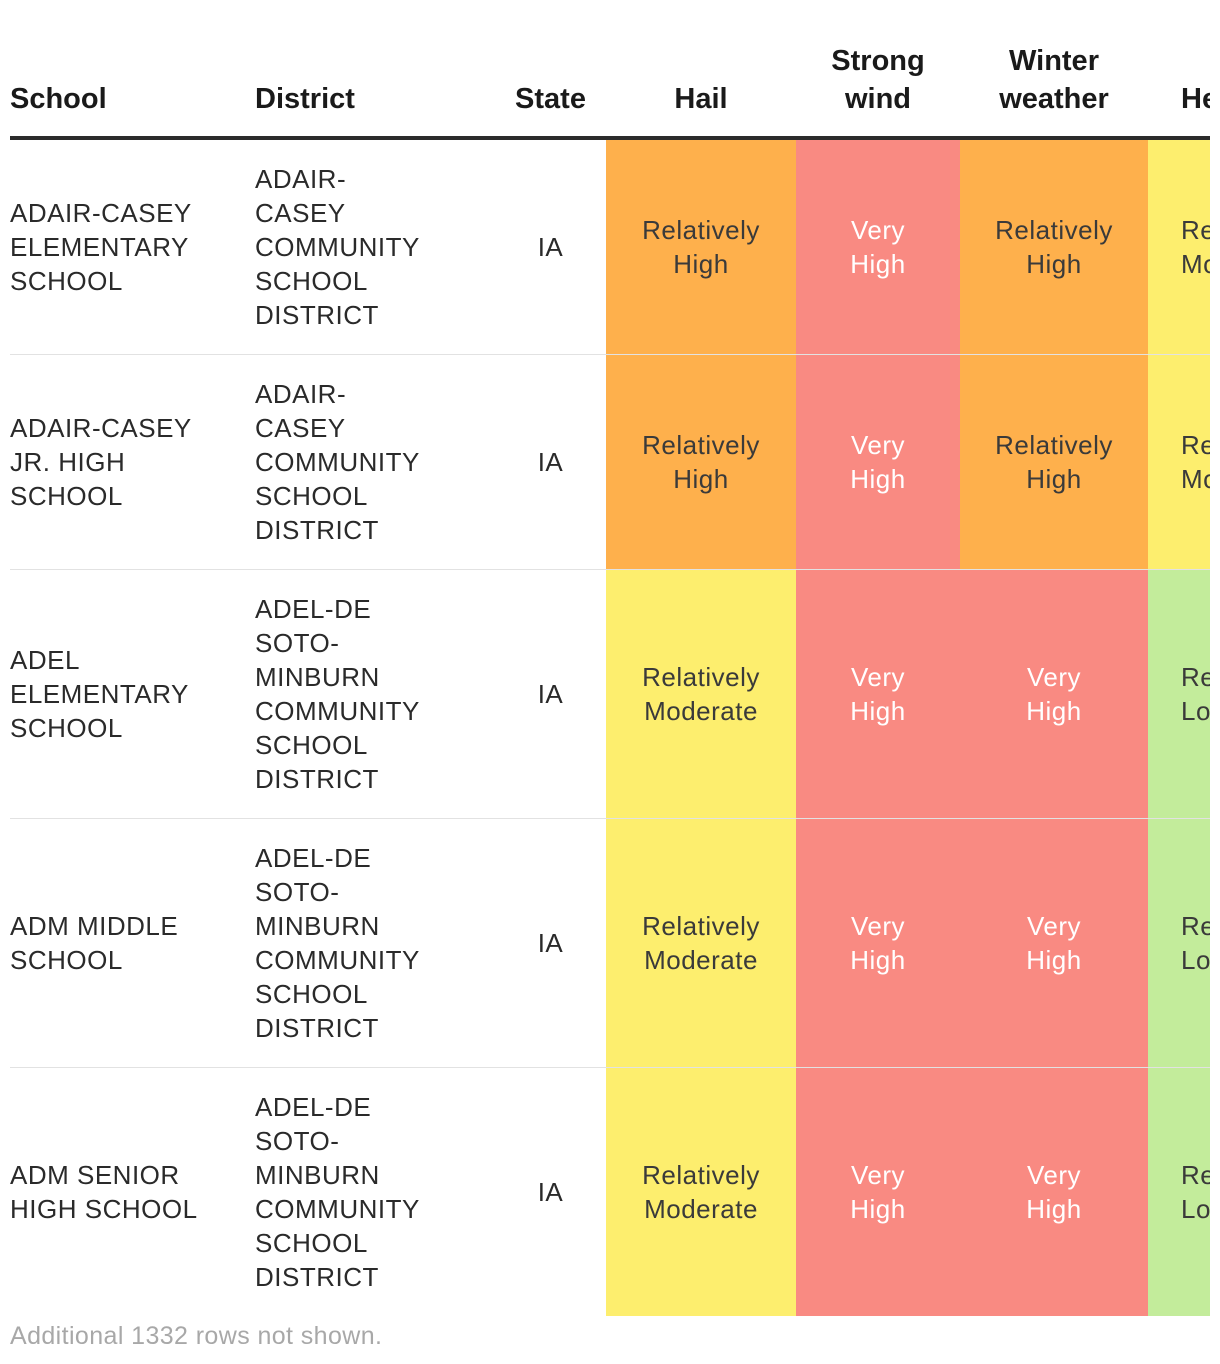  I want to click on header-strong-wind-line2: wind, so click(878, 99).